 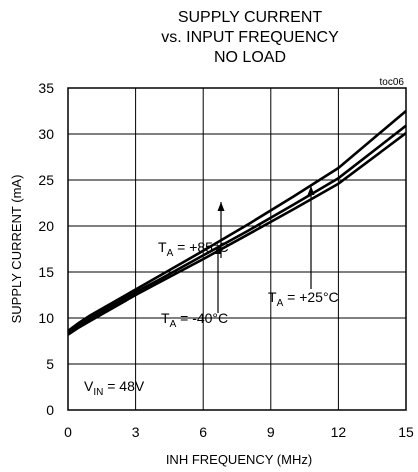 What do you see at coordinates (406, 432) in the screenshot?
I see `x-tick-label: 15` at bounding box center [406, 432].